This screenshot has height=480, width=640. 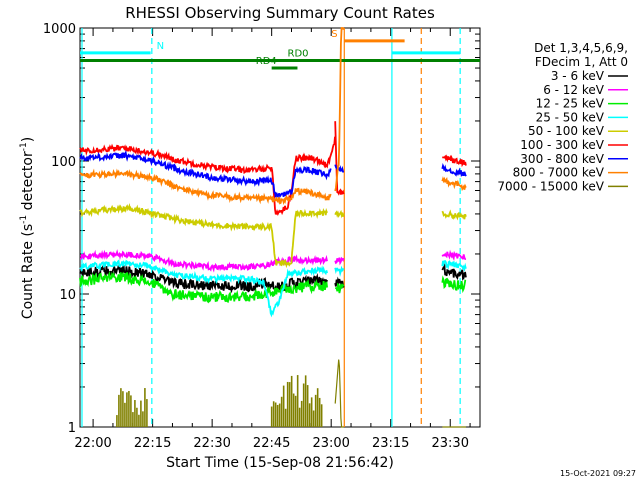 I want to click on state-bar-label: RD0, so click(x=298, y=53).